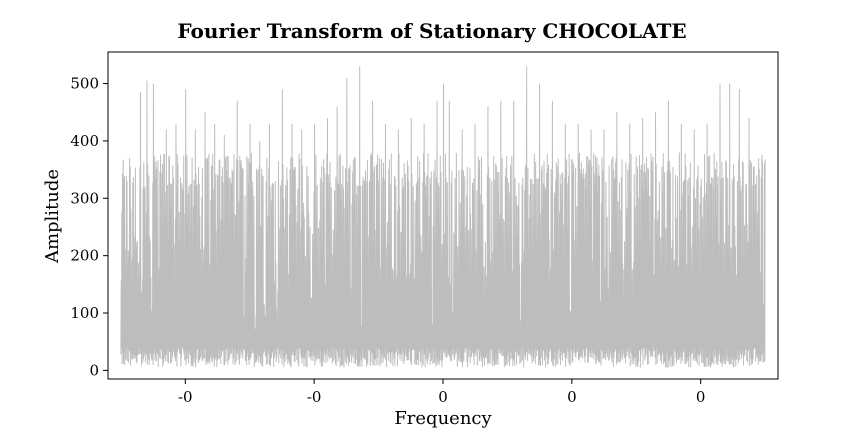 The height and width of the screenshot is (432, 864). Describe the element at coordinates (94, 370) in the screenshot. I see `y-tick-label: 0` at that location.